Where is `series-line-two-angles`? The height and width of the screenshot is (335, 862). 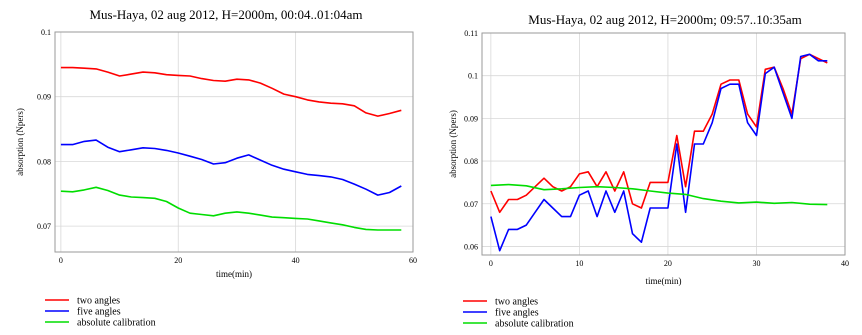
series-line-two-angles is located at coordinates (231, 91).